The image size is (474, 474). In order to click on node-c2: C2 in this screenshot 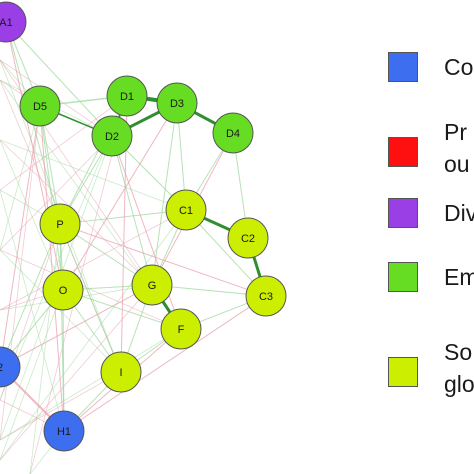, I will do `click(248, 238)`.